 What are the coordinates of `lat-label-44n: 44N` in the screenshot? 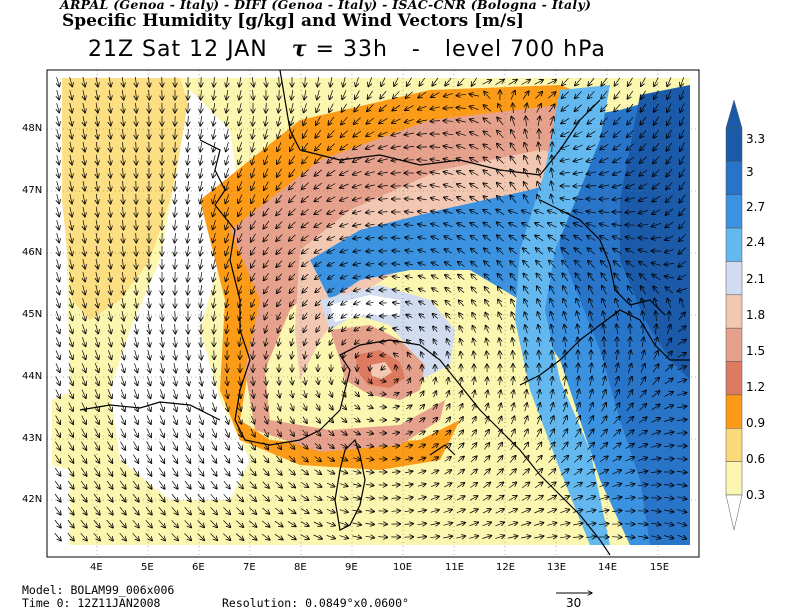 It's located at (32, 376).